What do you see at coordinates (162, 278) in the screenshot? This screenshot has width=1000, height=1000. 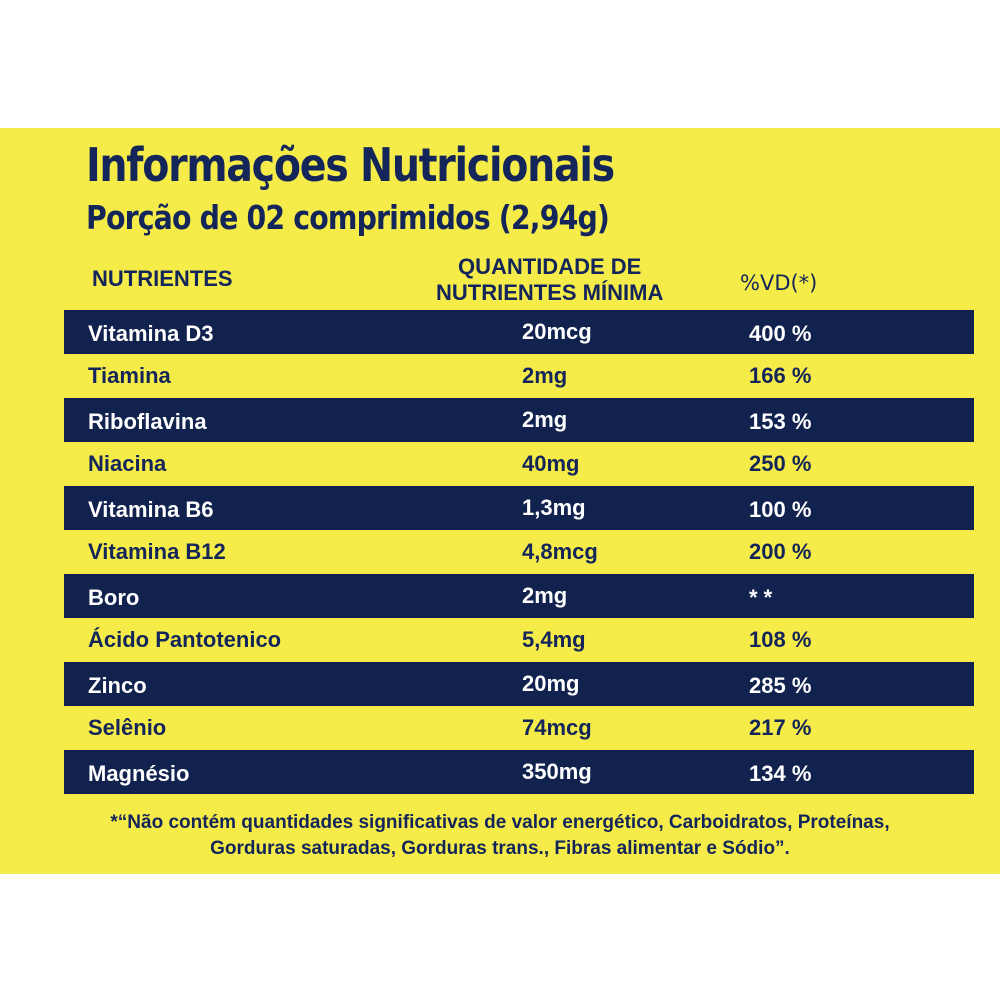 I see `header-nutrientes: NUTRIENTES` at bounding box center [162, 278].